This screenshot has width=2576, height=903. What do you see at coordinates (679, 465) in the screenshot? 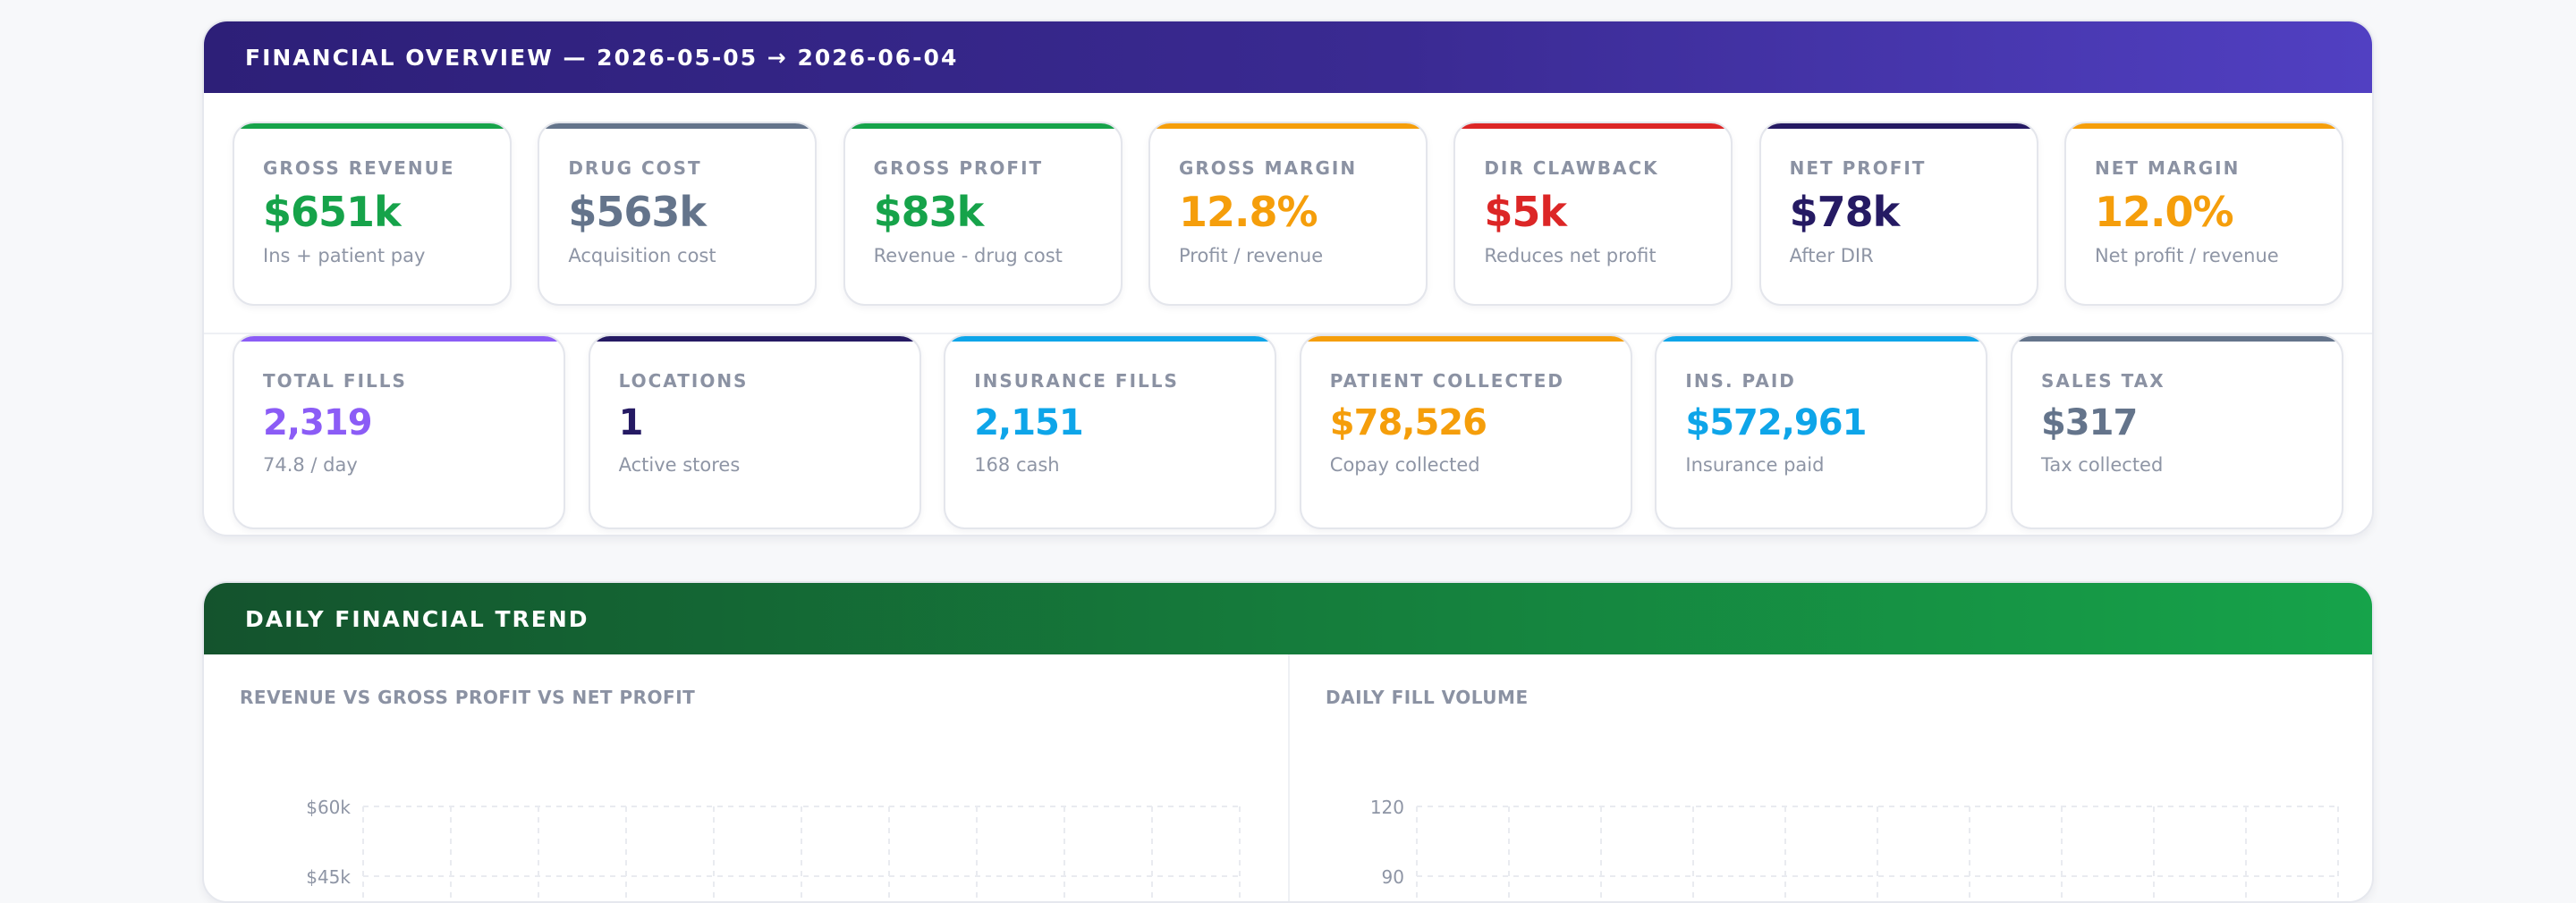
I see `kpi-subtitle: Active stores` at bounding box center [679, 465].